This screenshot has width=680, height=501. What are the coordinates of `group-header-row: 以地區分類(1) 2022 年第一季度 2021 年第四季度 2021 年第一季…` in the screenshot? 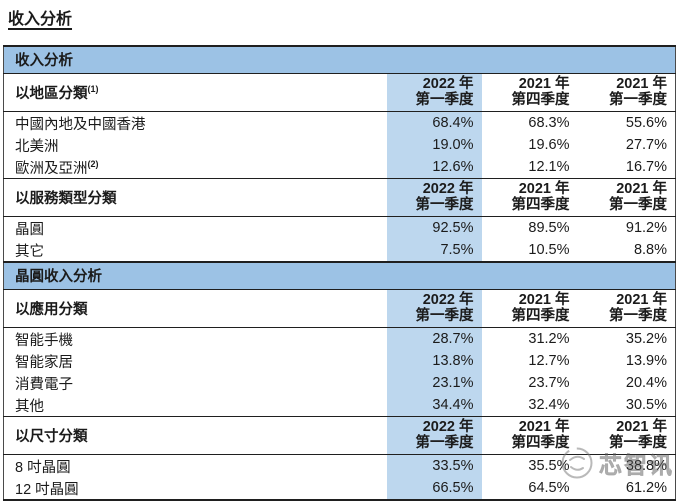 It's located at (339, 92).